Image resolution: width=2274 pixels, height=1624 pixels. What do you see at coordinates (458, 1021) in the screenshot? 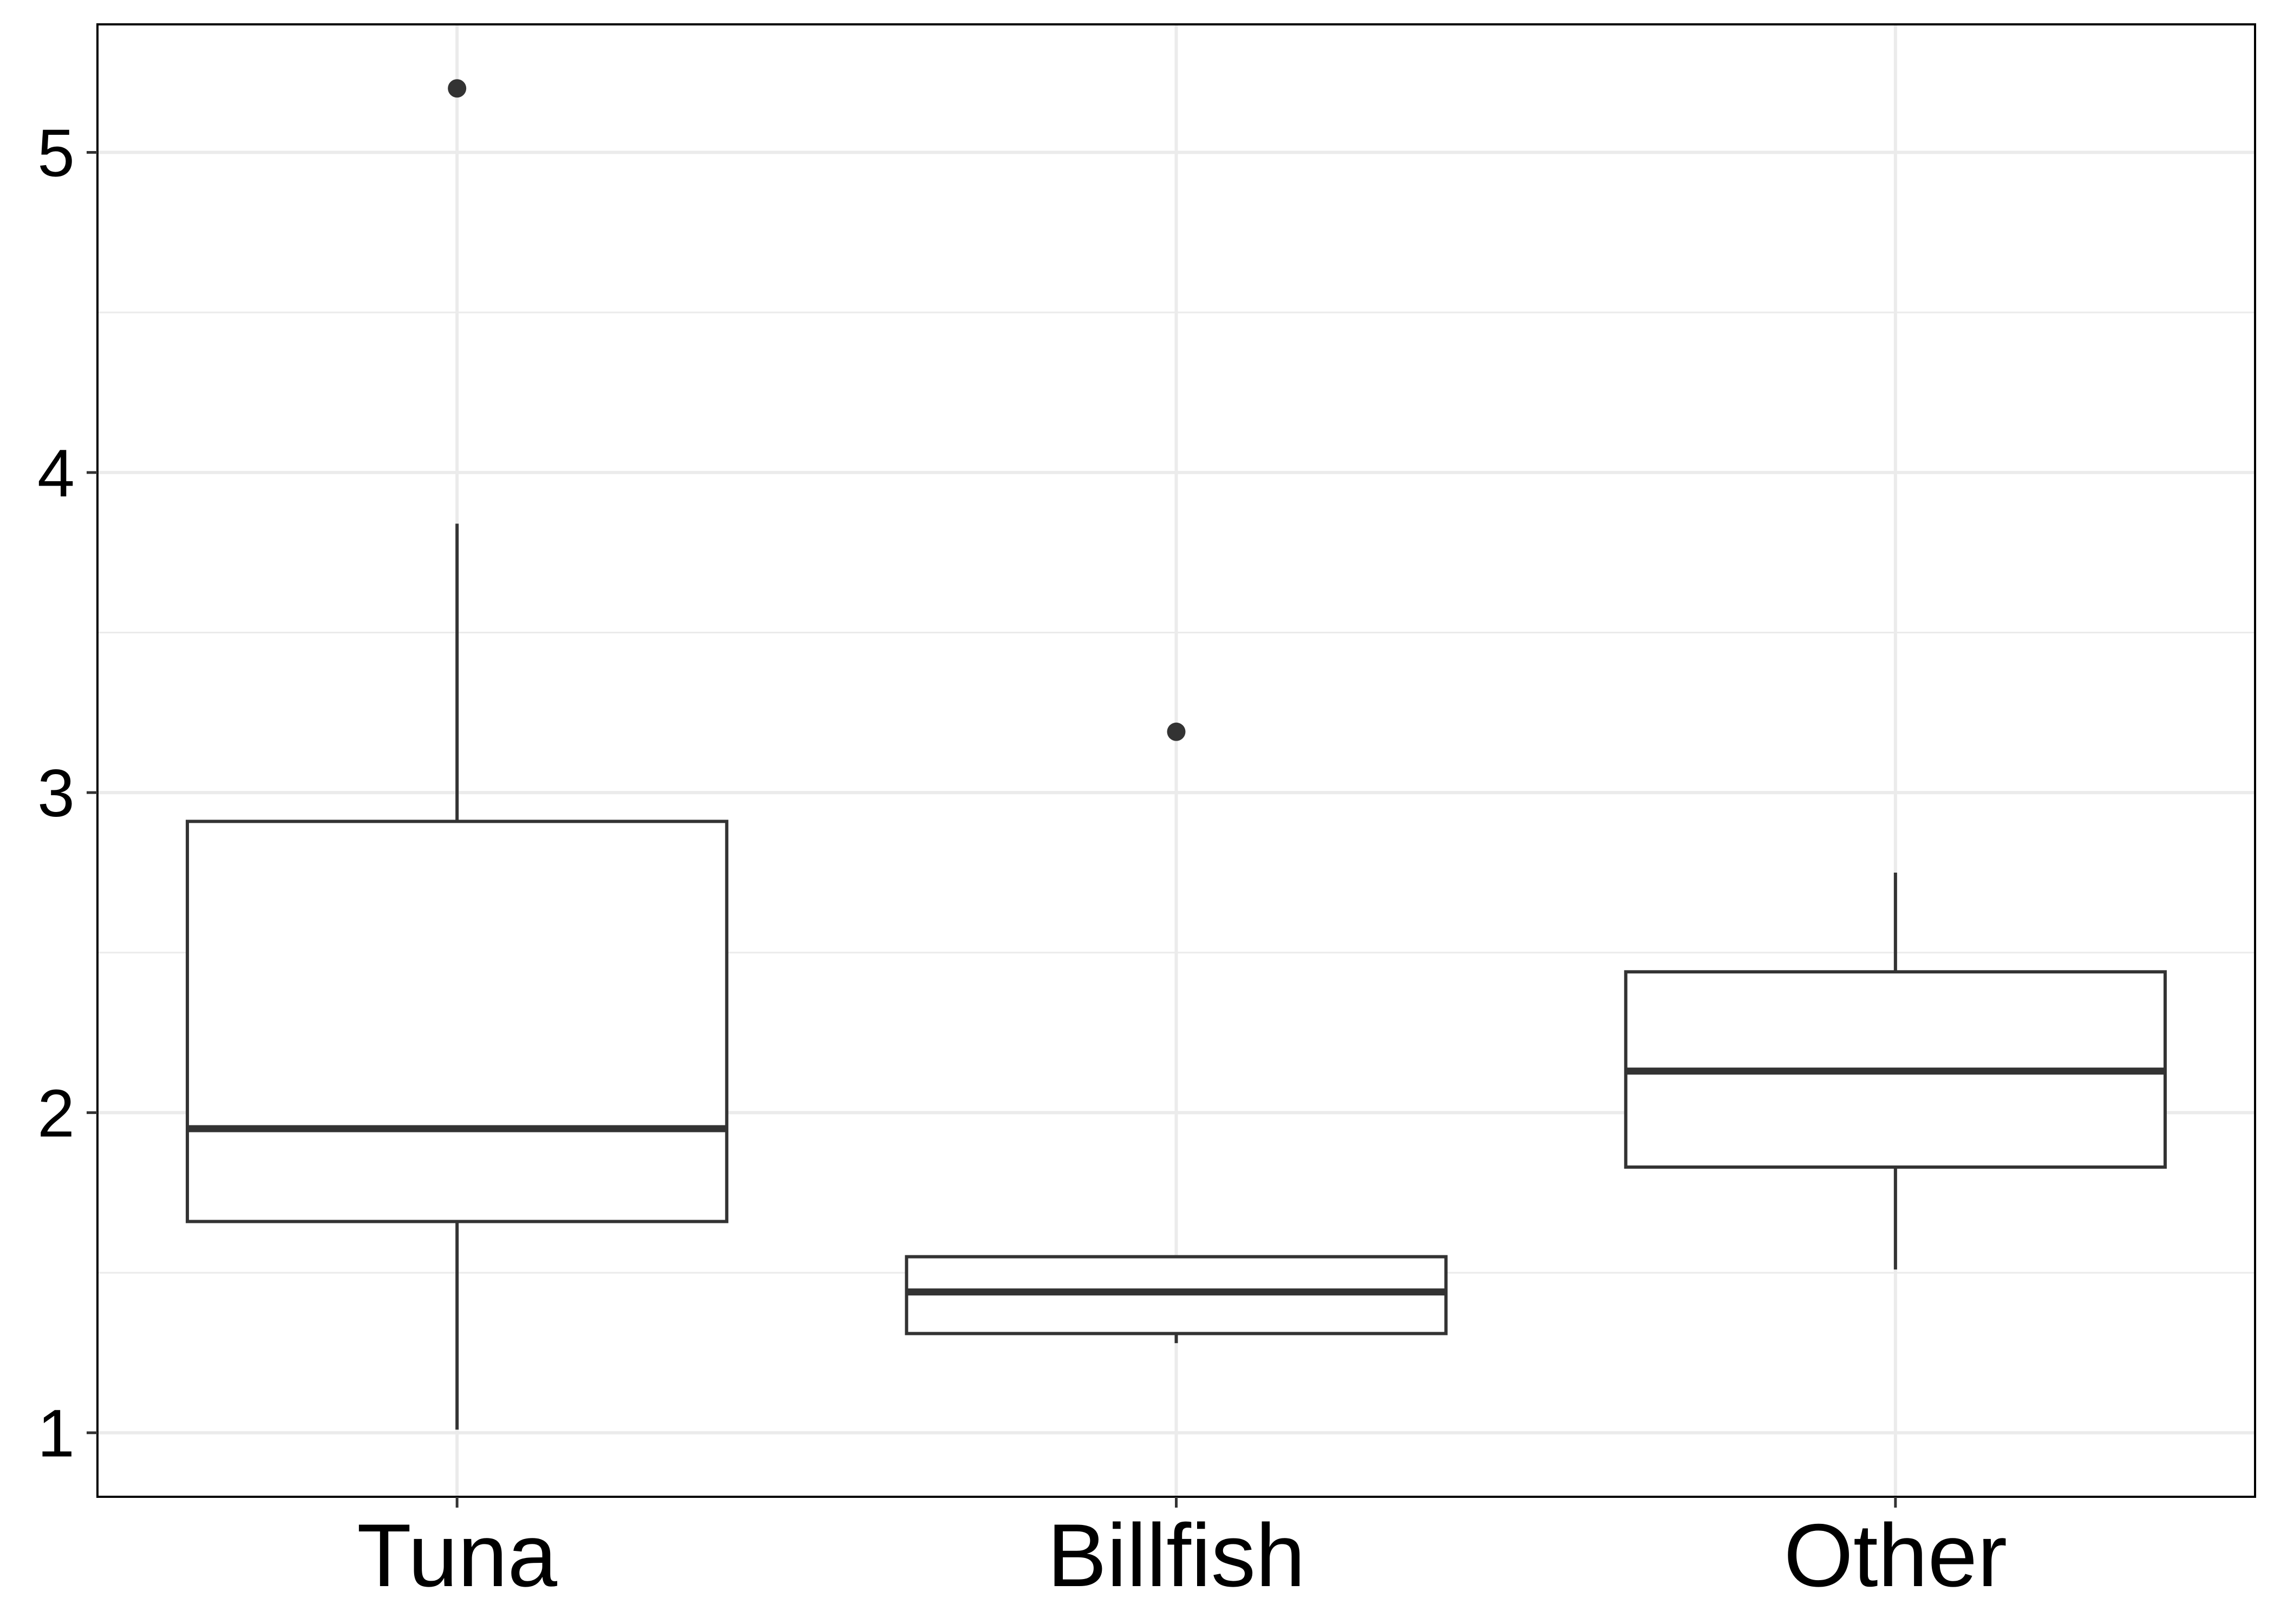
I see `iqr-box` at bounding box center [458, 1021].